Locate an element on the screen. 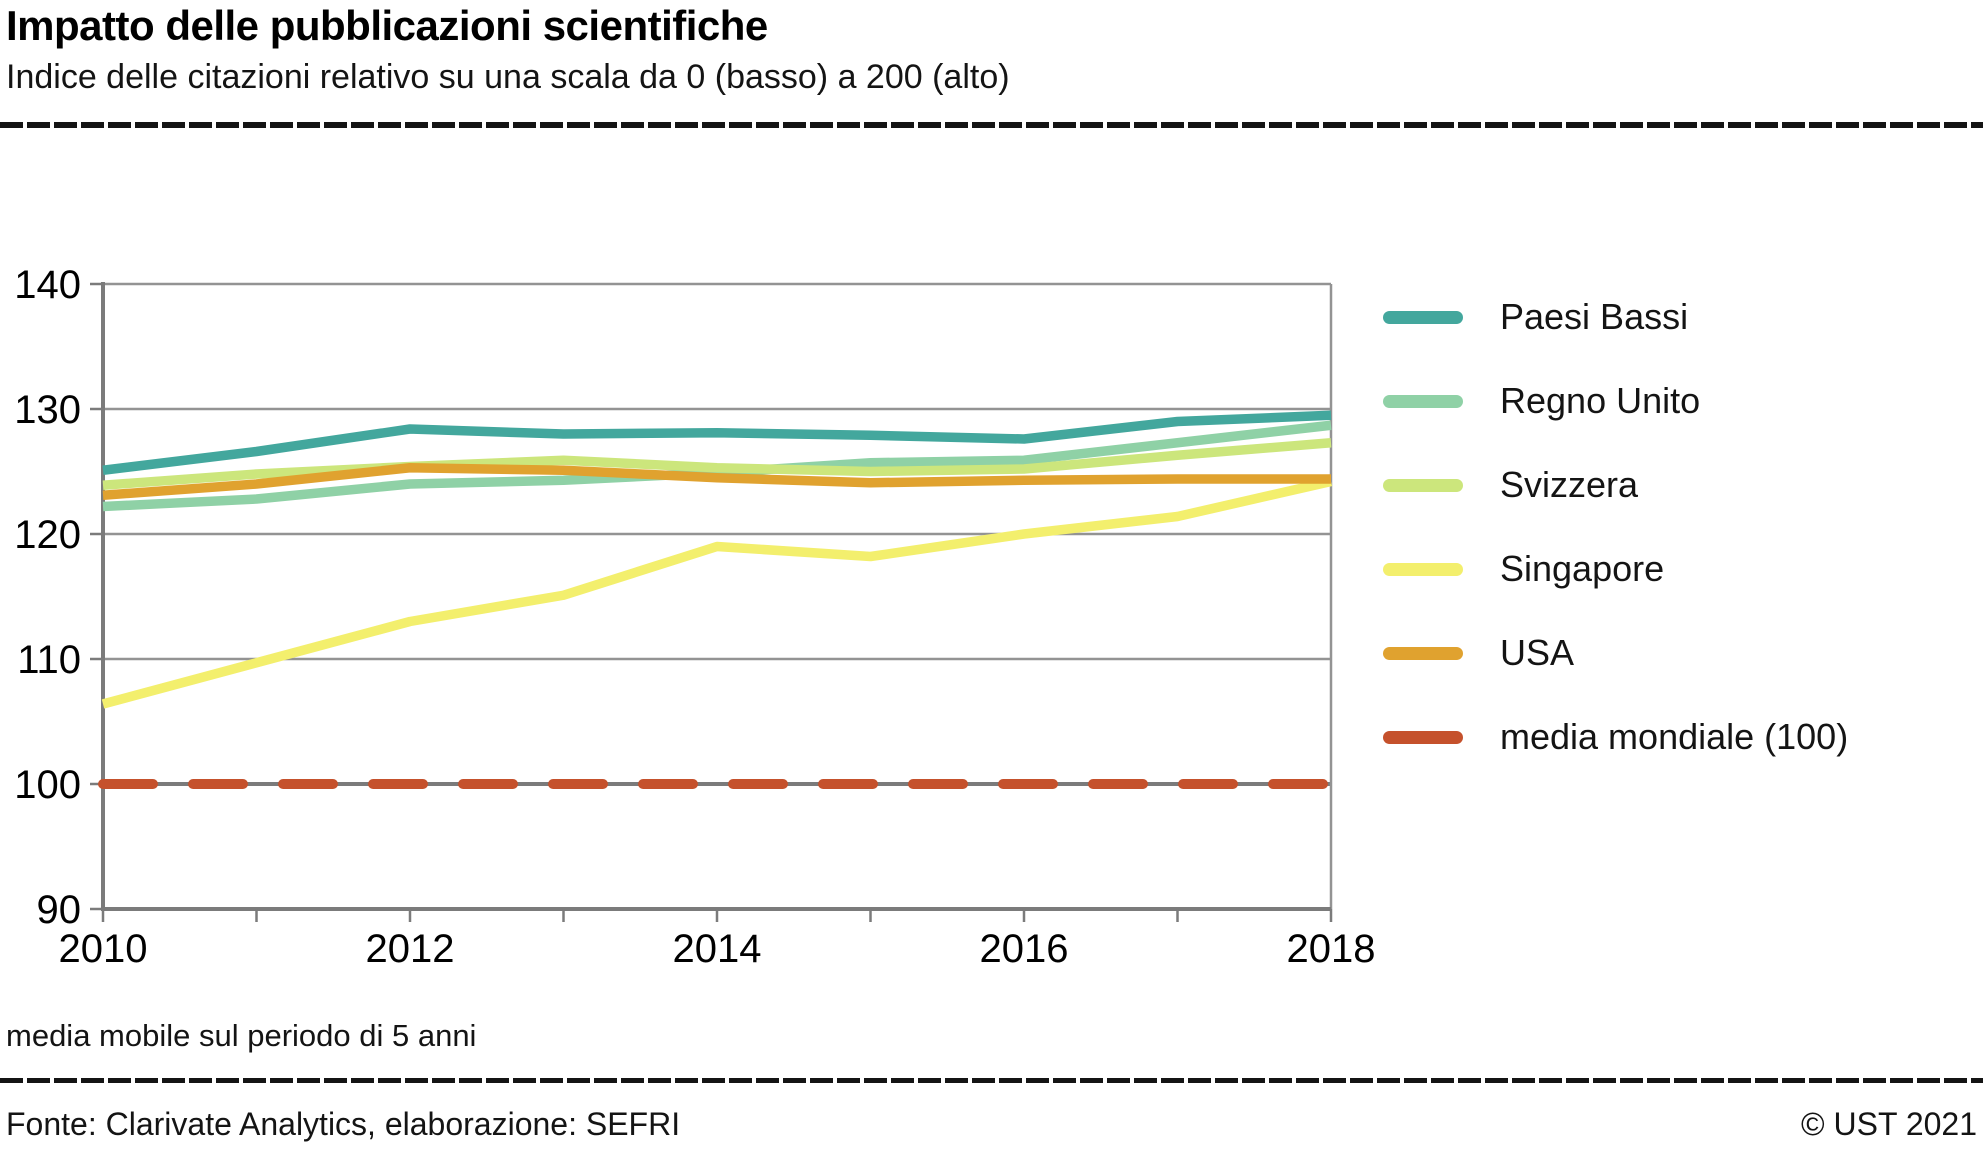  chart-footnote: media mobile sul periodo di 5 anni is located at coordinates (241, 1035).